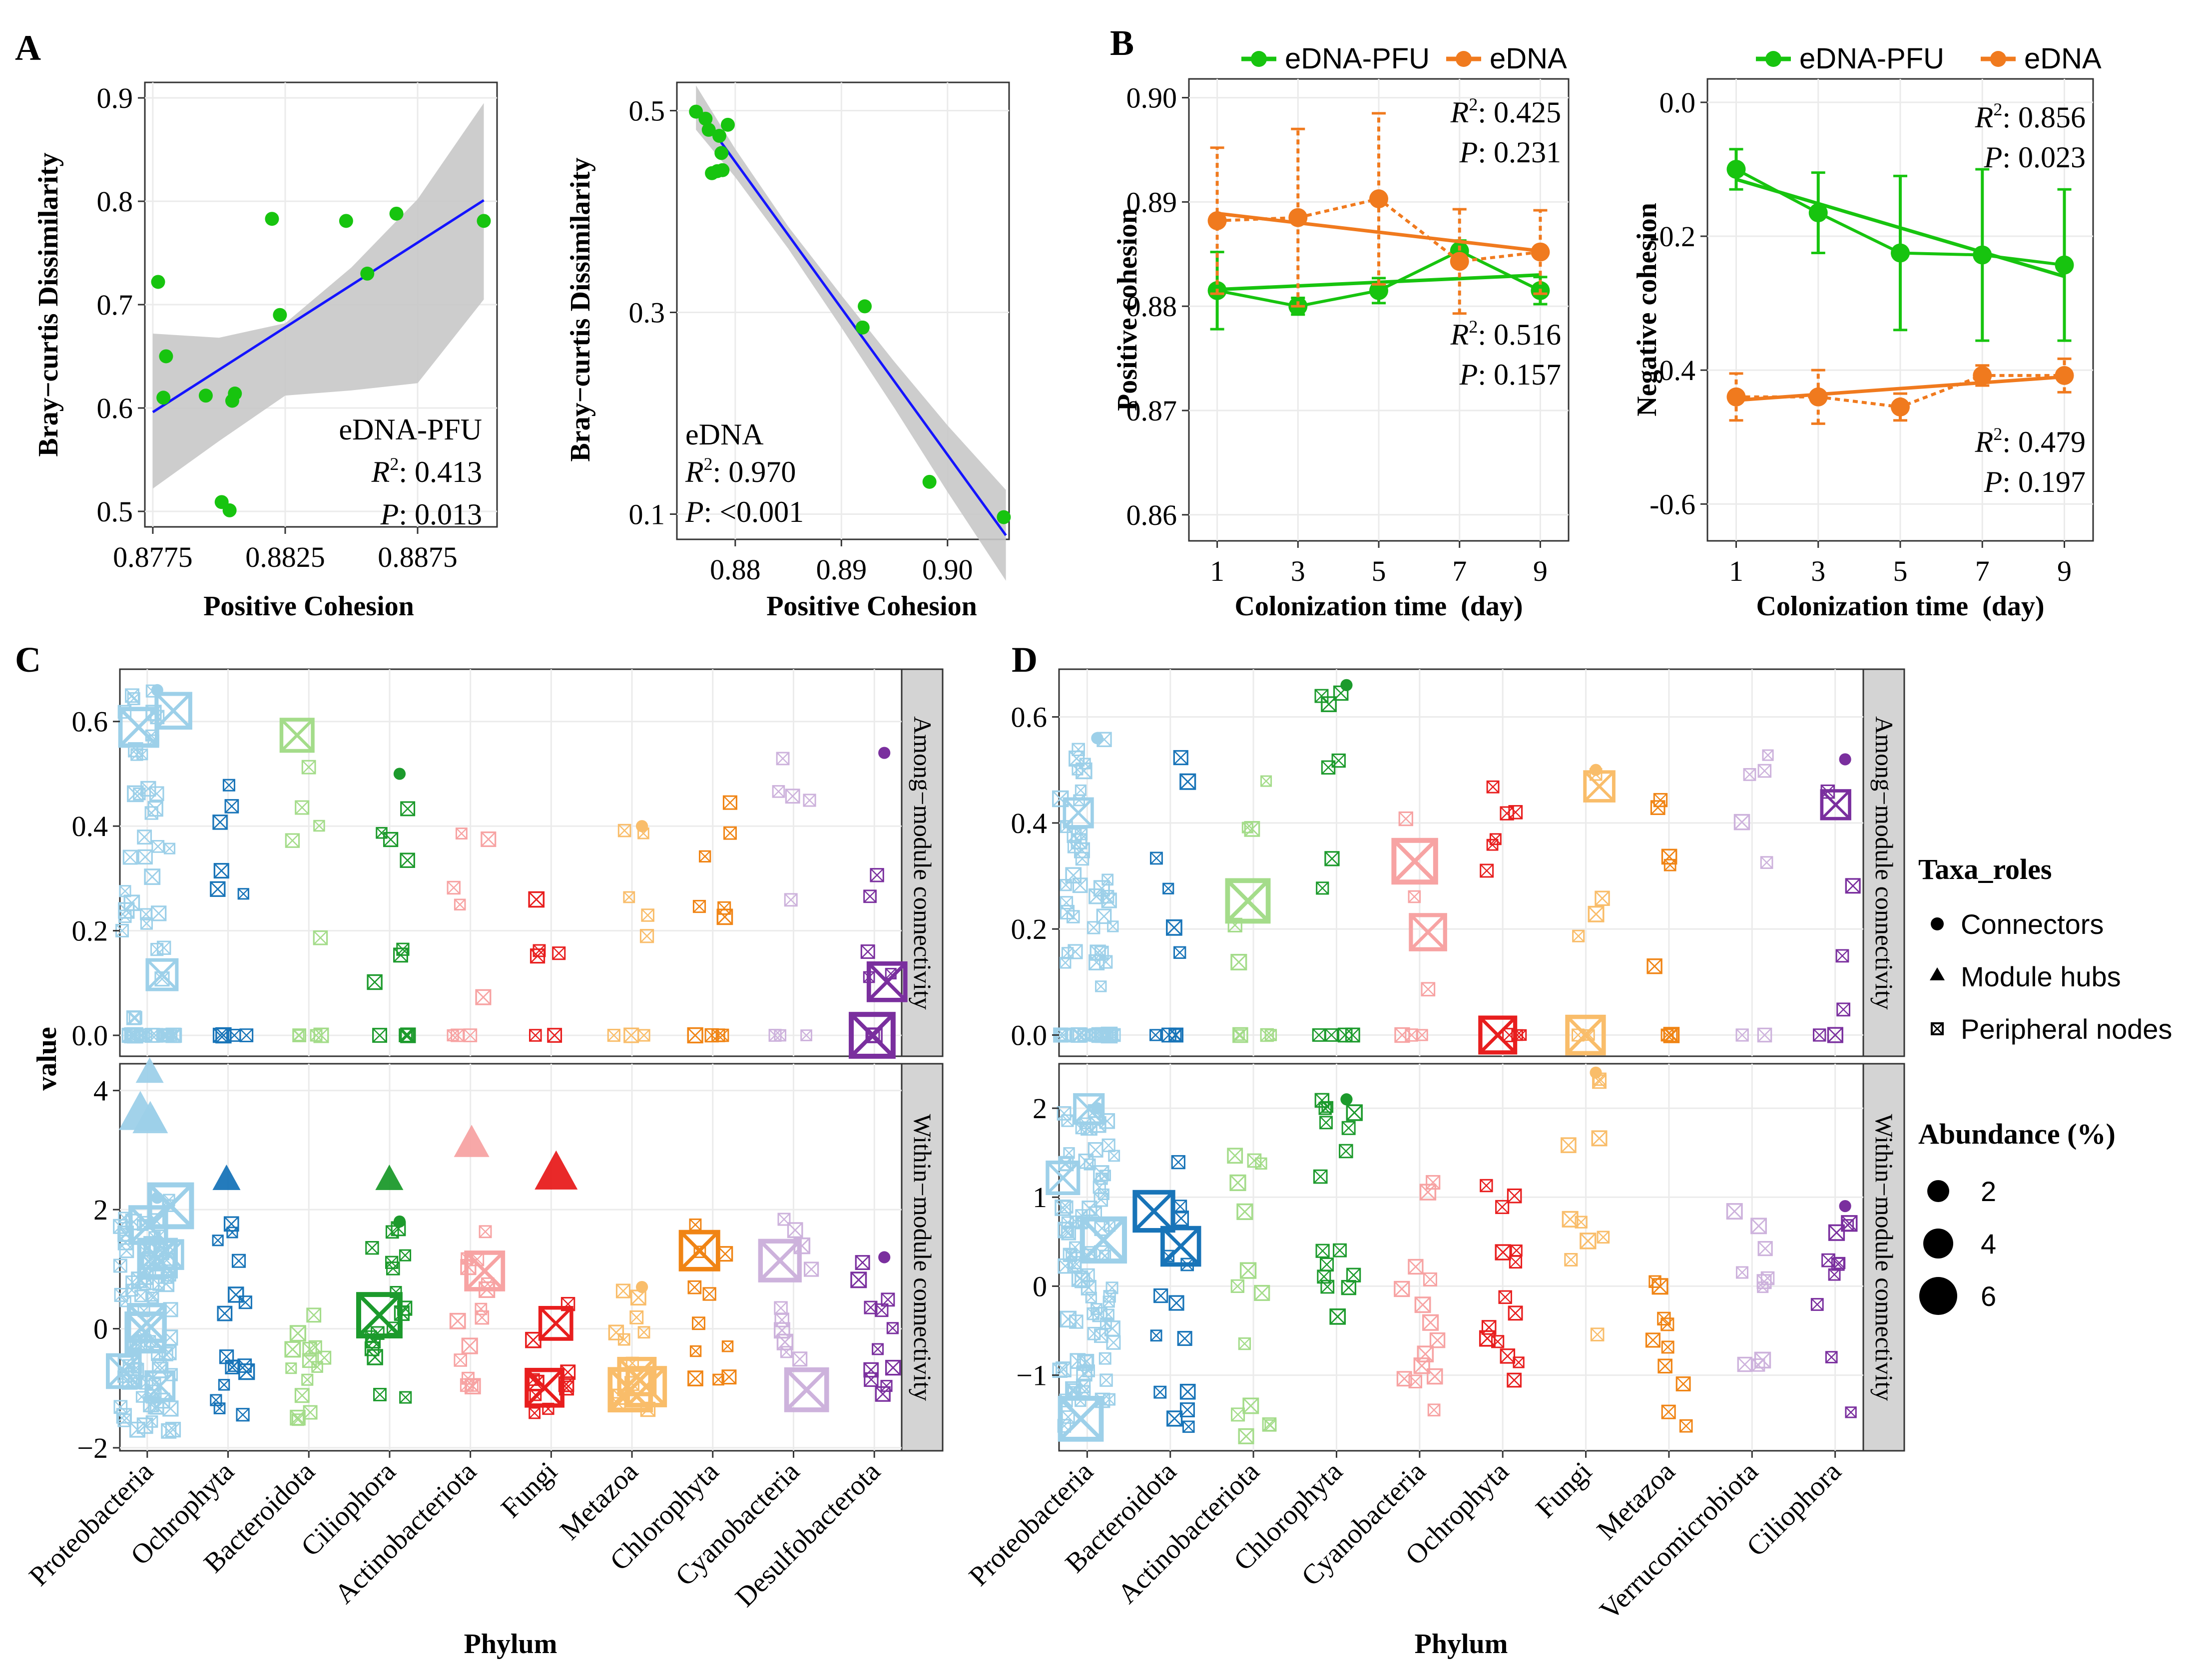 The image size is (2197, 1680). I want to click on ytick-label: 0.5, so click(115, 511).